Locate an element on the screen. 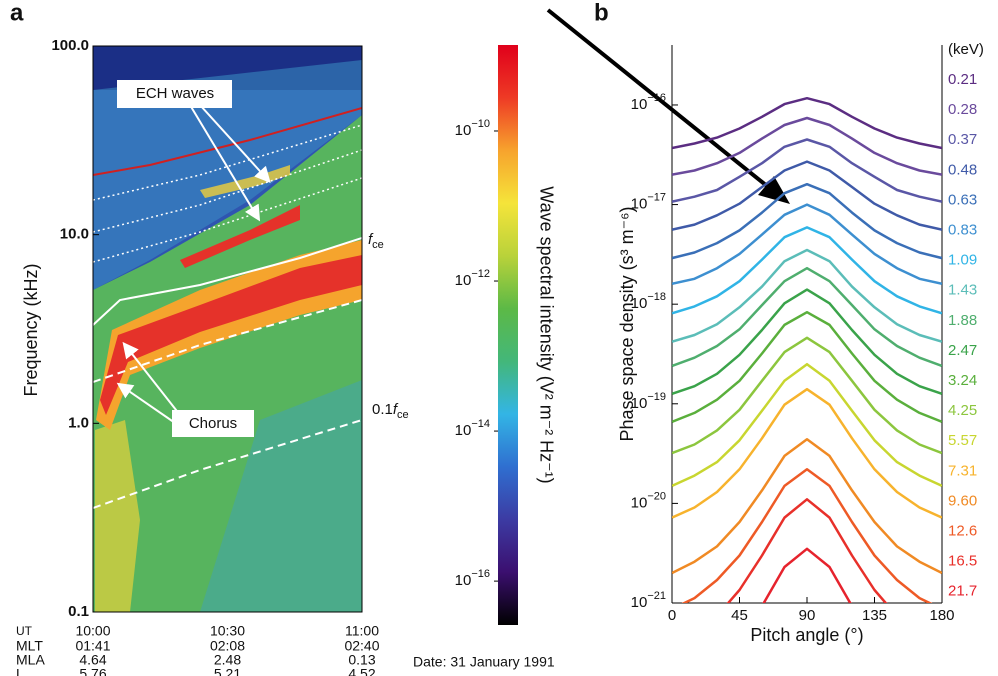 The image size is (998, 676). legend-label: 9.60 is located at coordinates (962, 500).